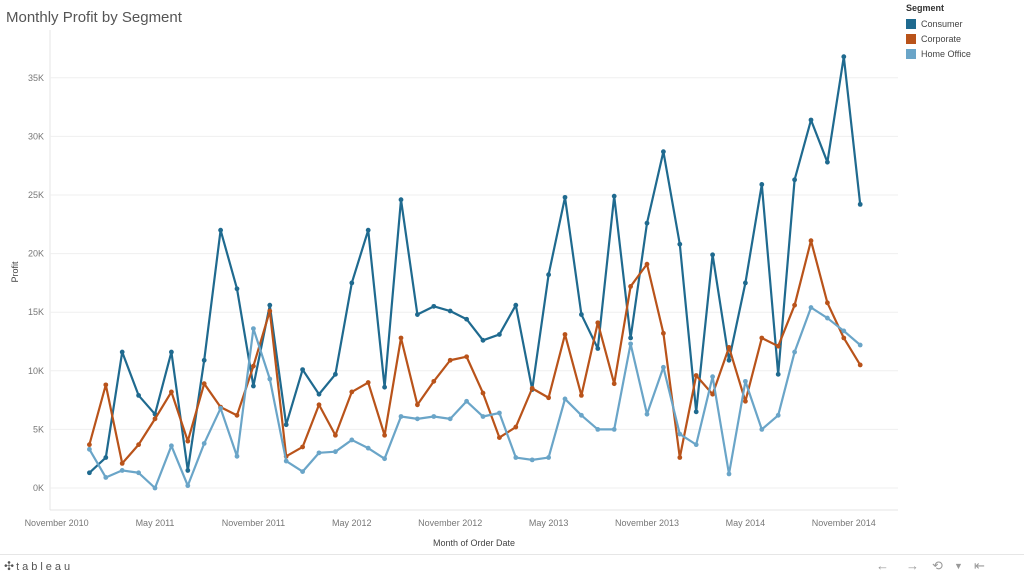 This screenshot has width=1024, height=577. I want to click on legend-item-home-office: Home Office, so click(938, 53).